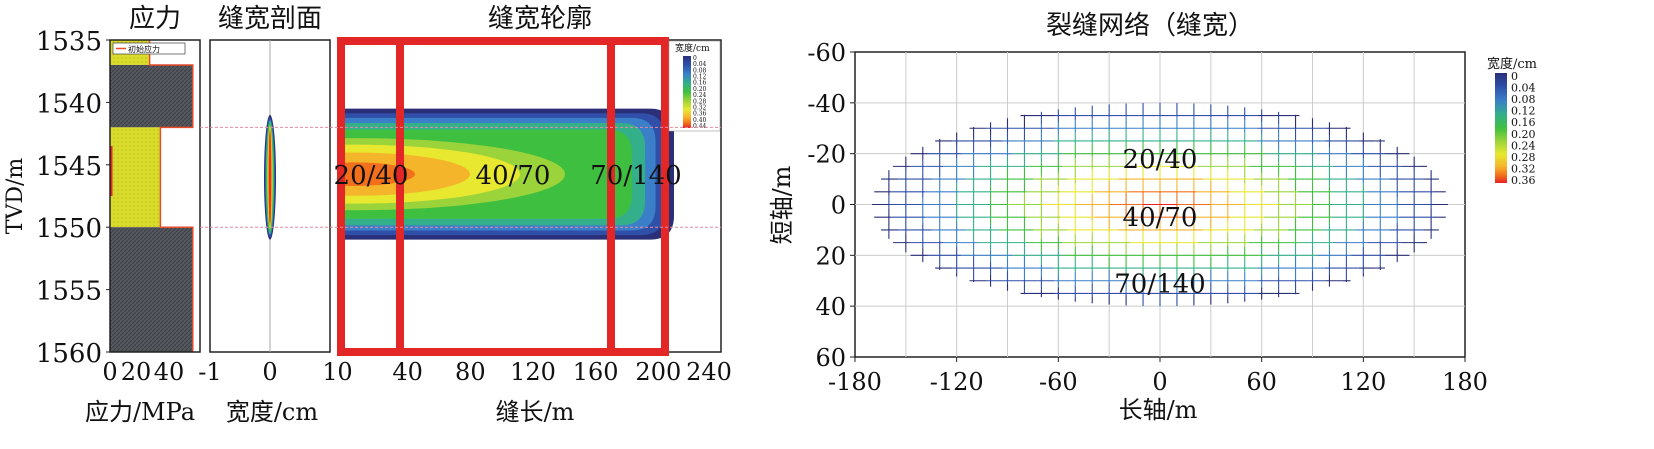 The width and height of the screenshot is (1654, 449). What do you see at coordinates (69, 42) in the screenshot?
I see `y-tick-label: 1535` at bounding box center [69, 42].